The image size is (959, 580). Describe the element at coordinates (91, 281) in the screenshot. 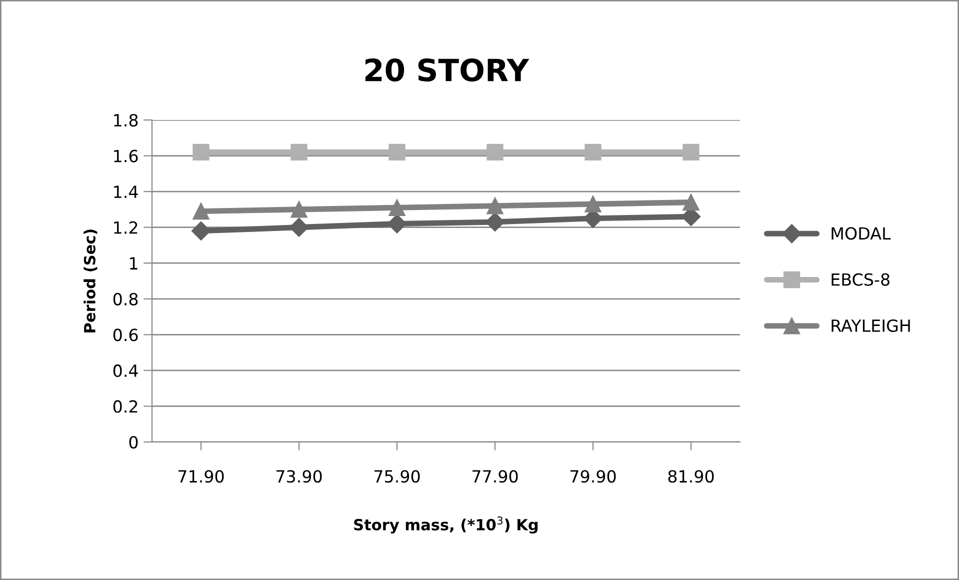

I see `y-axis-title: Period (Sec)` at that location.